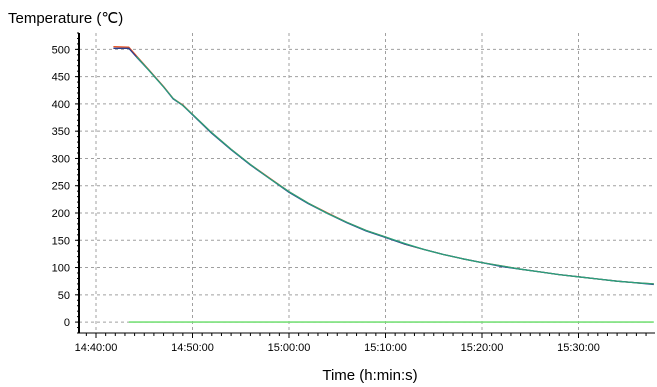  I want to click on chart-title: Temperature (℃), so click(65, 18).